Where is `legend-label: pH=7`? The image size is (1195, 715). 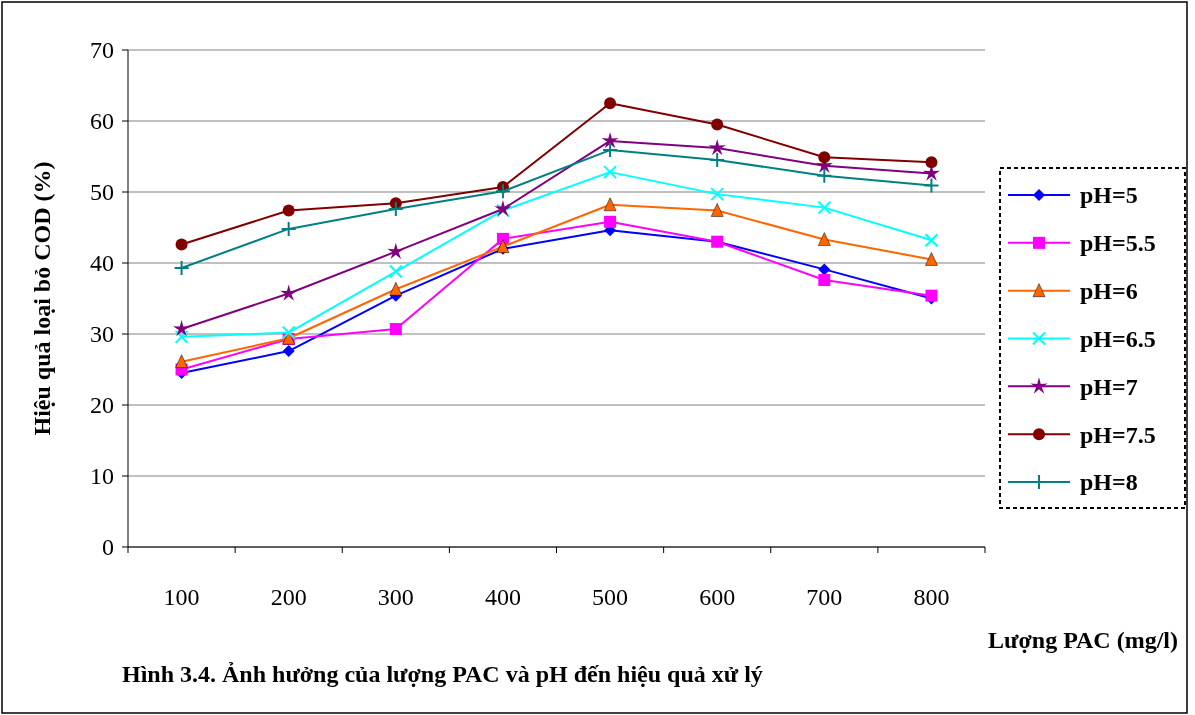 legend-label: pH=7 is located at coordinates (1109, 386).